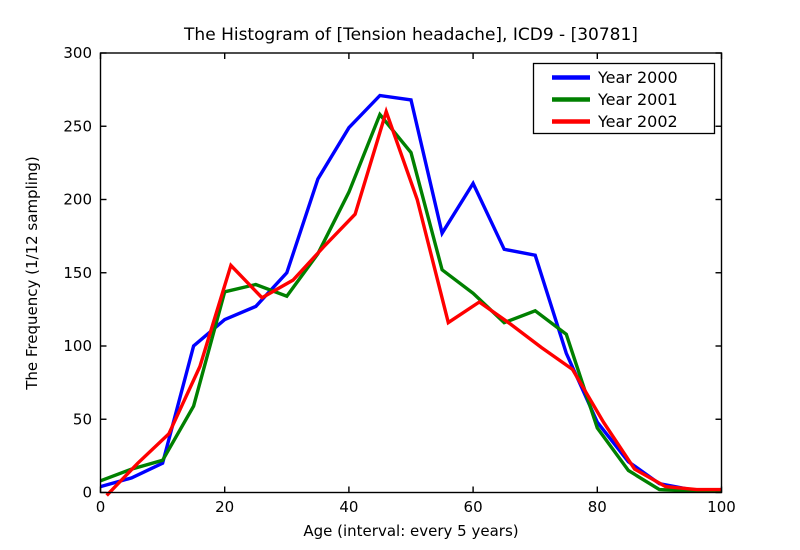 The image size is (800, 550). I want to click on x-tick-label: 60, so click(473, 507).